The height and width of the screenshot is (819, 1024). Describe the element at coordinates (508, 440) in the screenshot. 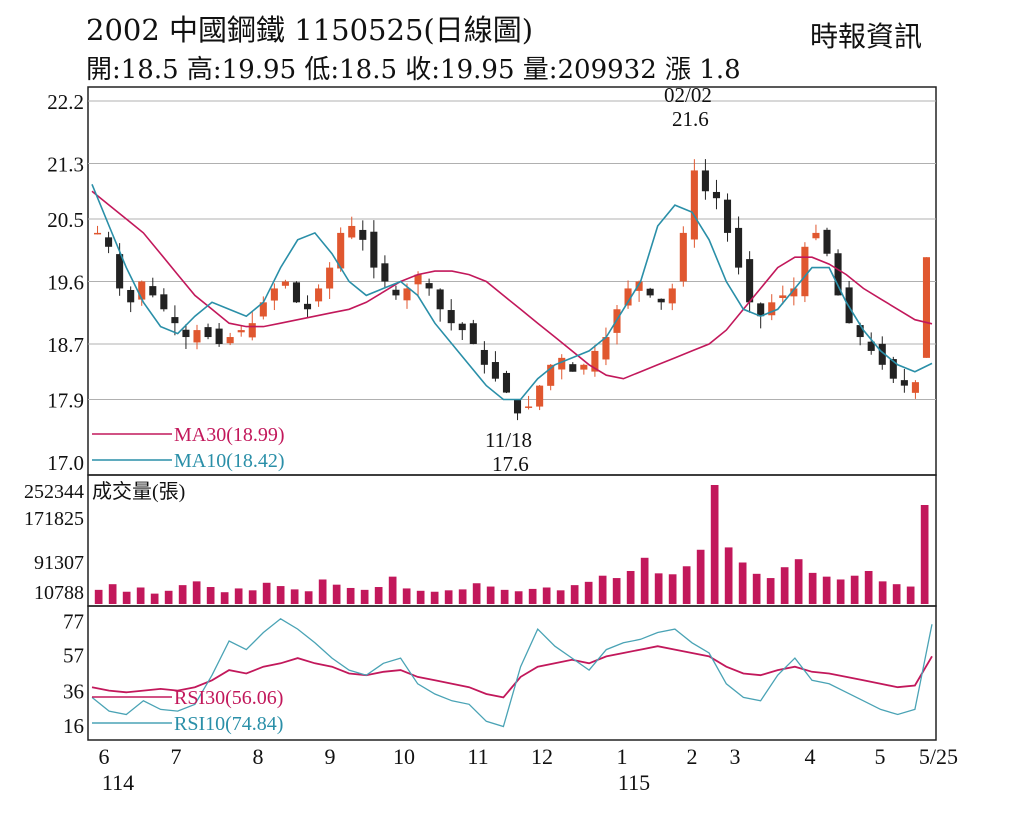

I see `annotation-low-date: 11/18` at that location.